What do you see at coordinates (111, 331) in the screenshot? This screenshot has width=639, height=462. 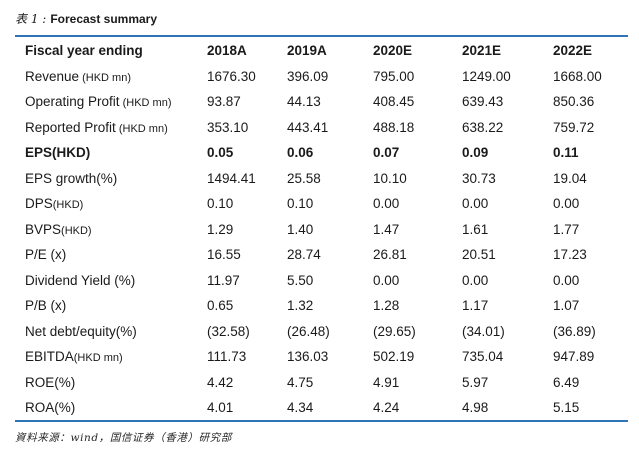 I see `row-label: Net debt/equity(%)` at bounding box center [111, 331].